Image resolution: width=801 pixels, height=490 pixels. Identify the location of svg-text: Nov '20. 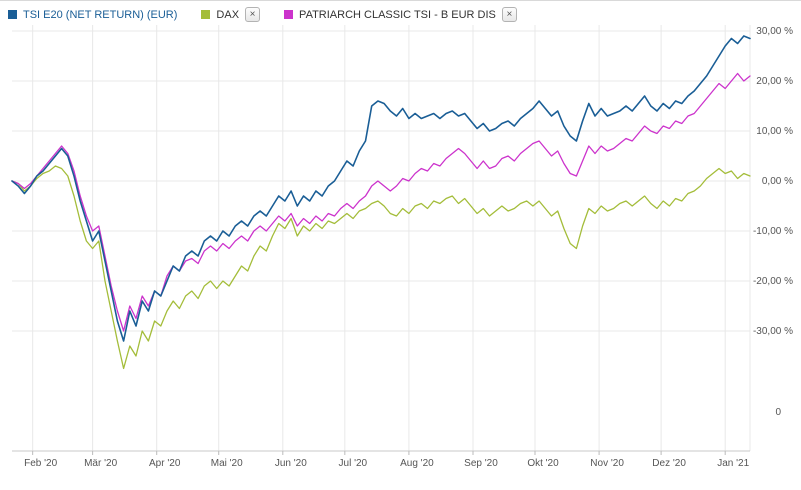
(607, 463).